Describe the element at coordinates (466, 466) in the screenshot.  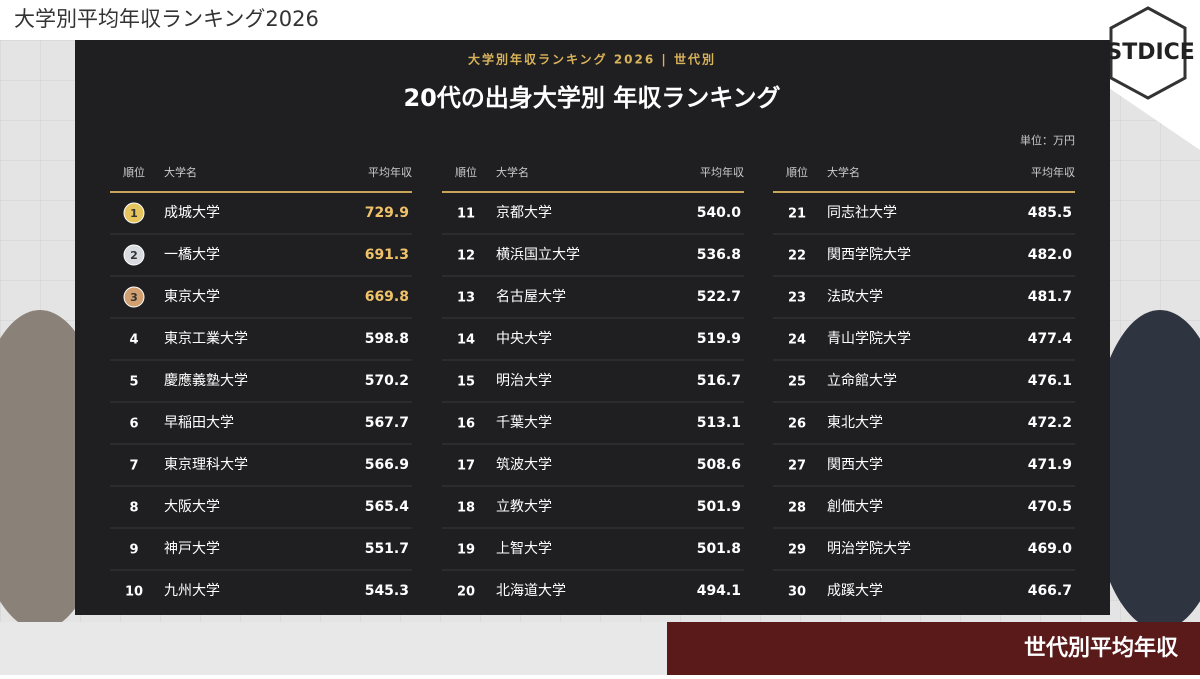
I see `rank: 17` at that location.